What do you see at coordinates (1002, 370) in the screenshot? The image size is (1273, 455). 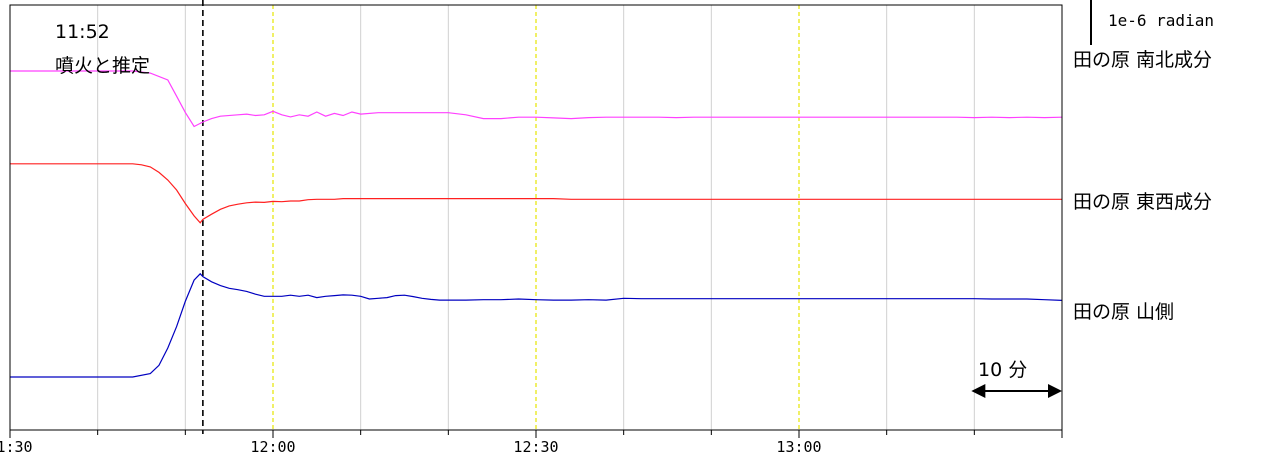 I see `x-scale-label: 10 分` at bounding box center [1002, 370].